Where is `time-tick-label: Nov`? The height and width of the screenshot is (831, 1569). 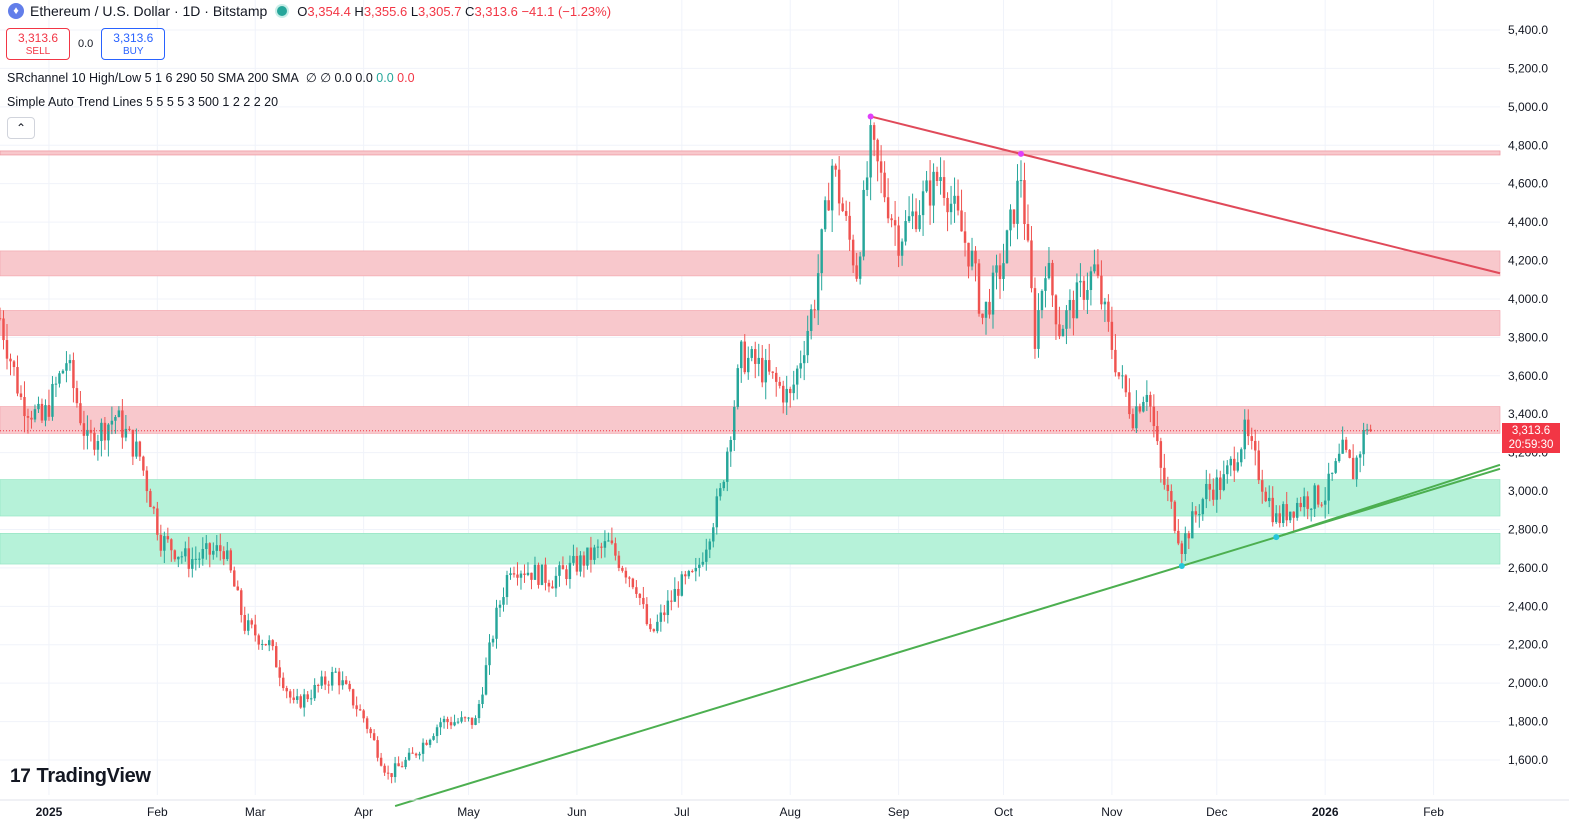
time-tick-label: Nov is located at coordinates (1111, 812).